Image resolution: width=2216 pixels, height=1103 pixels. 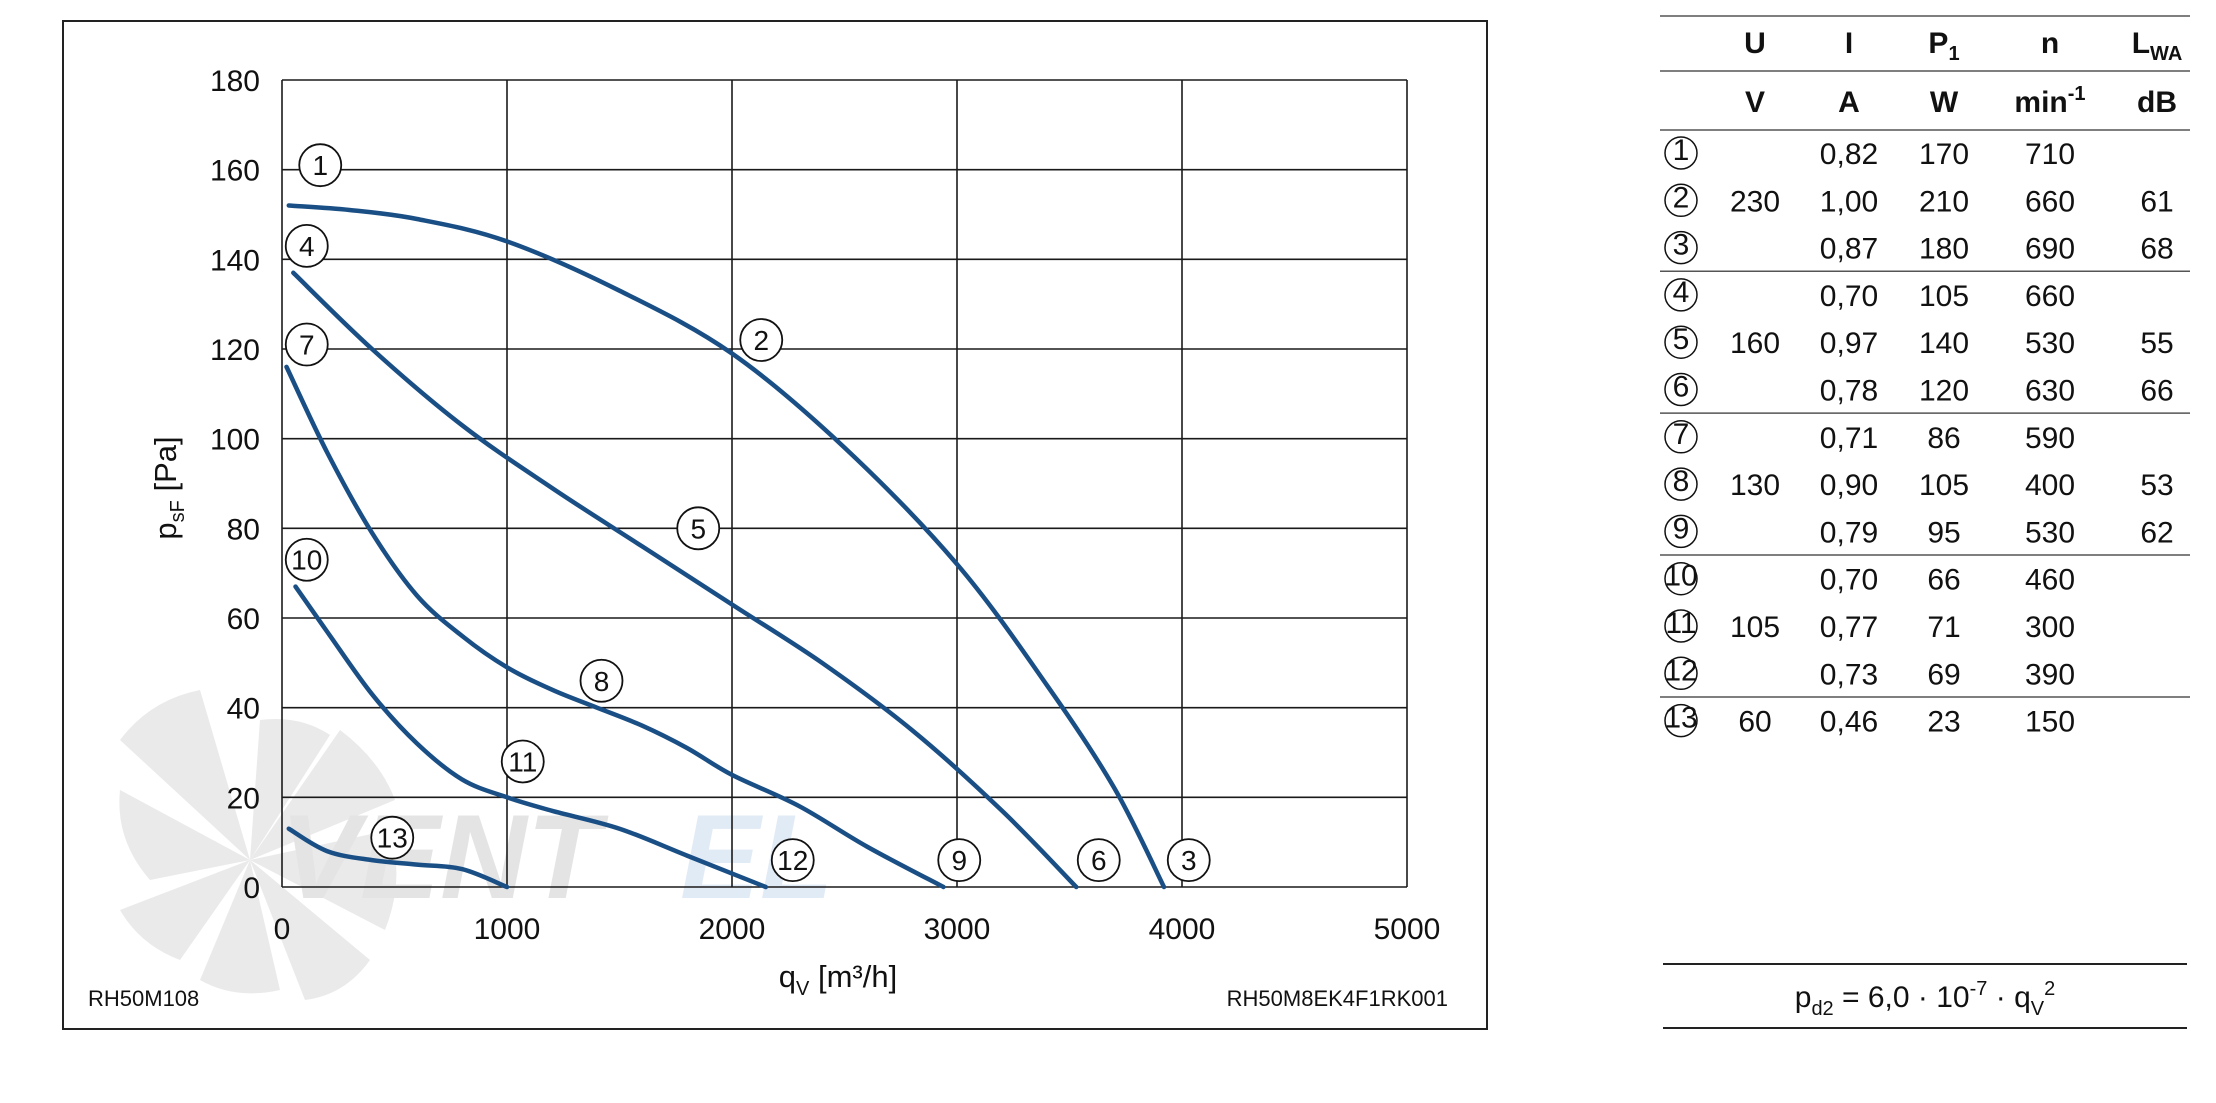 I want to click on marker-label: 7, so click(x=307, y=345).